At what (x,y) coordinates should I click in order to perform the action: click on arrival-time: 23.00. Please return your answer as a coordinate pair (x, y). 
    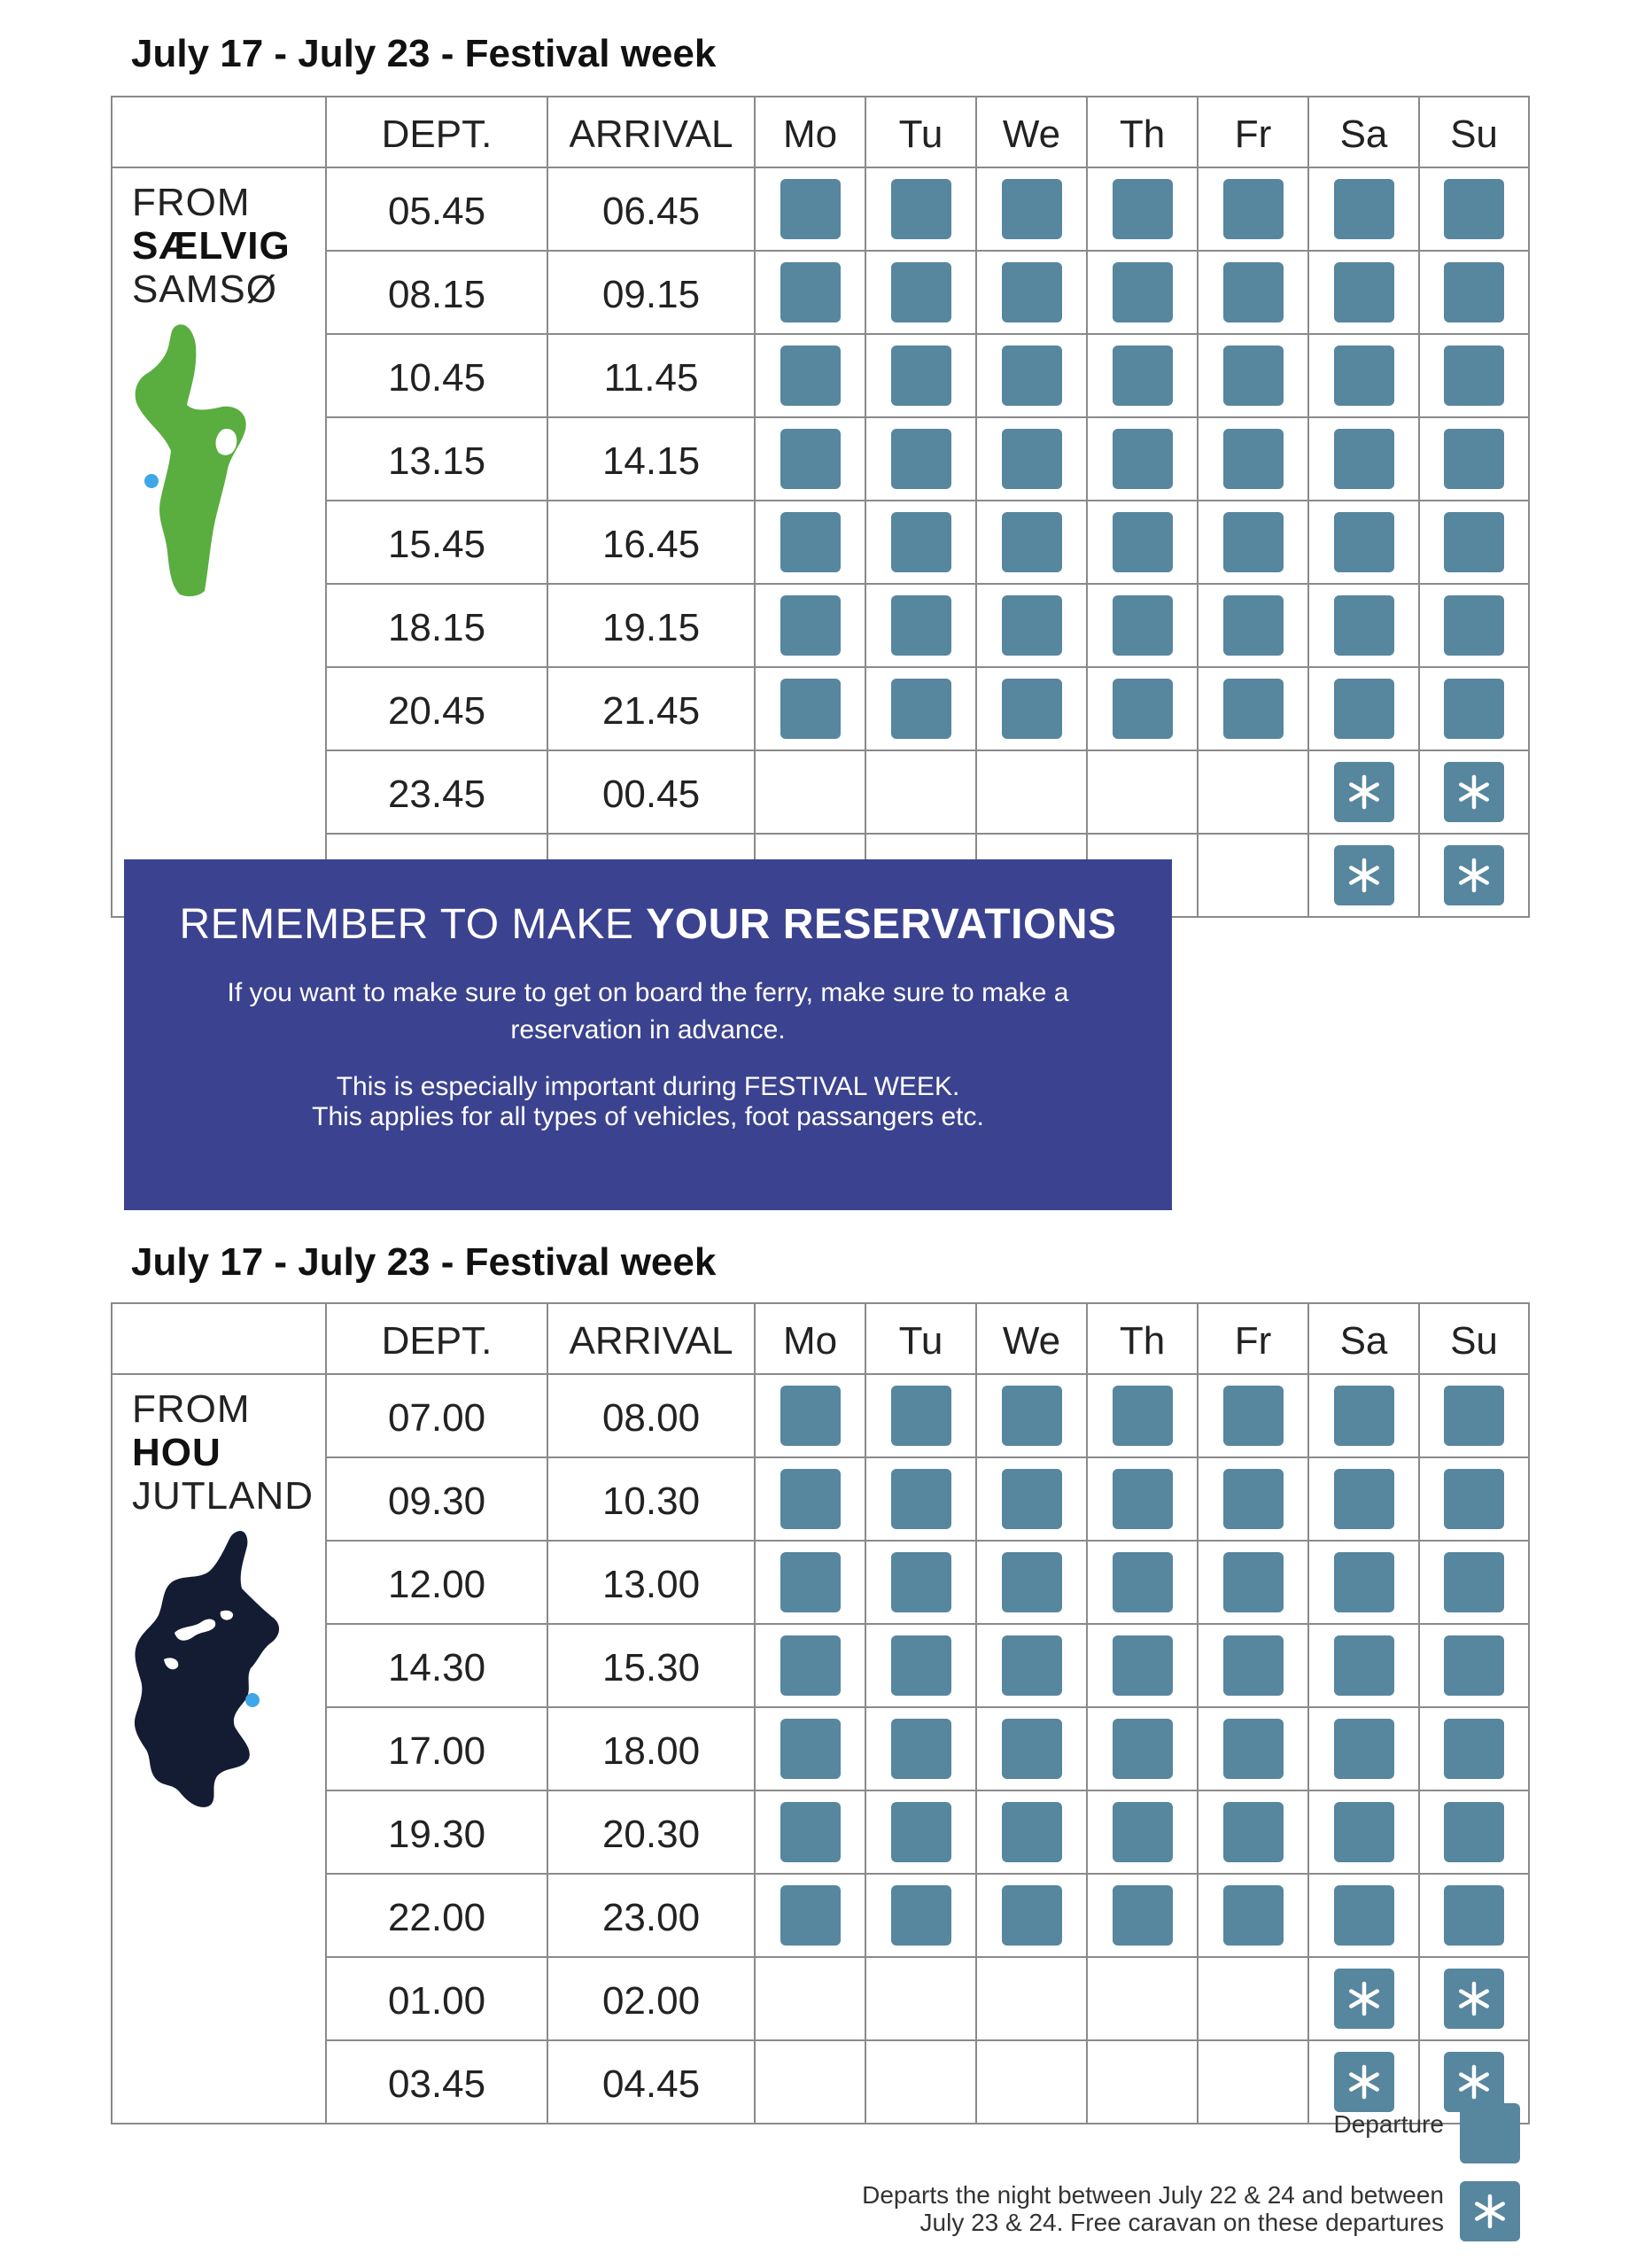
    Looking at the image, I should click on (651, 1915).